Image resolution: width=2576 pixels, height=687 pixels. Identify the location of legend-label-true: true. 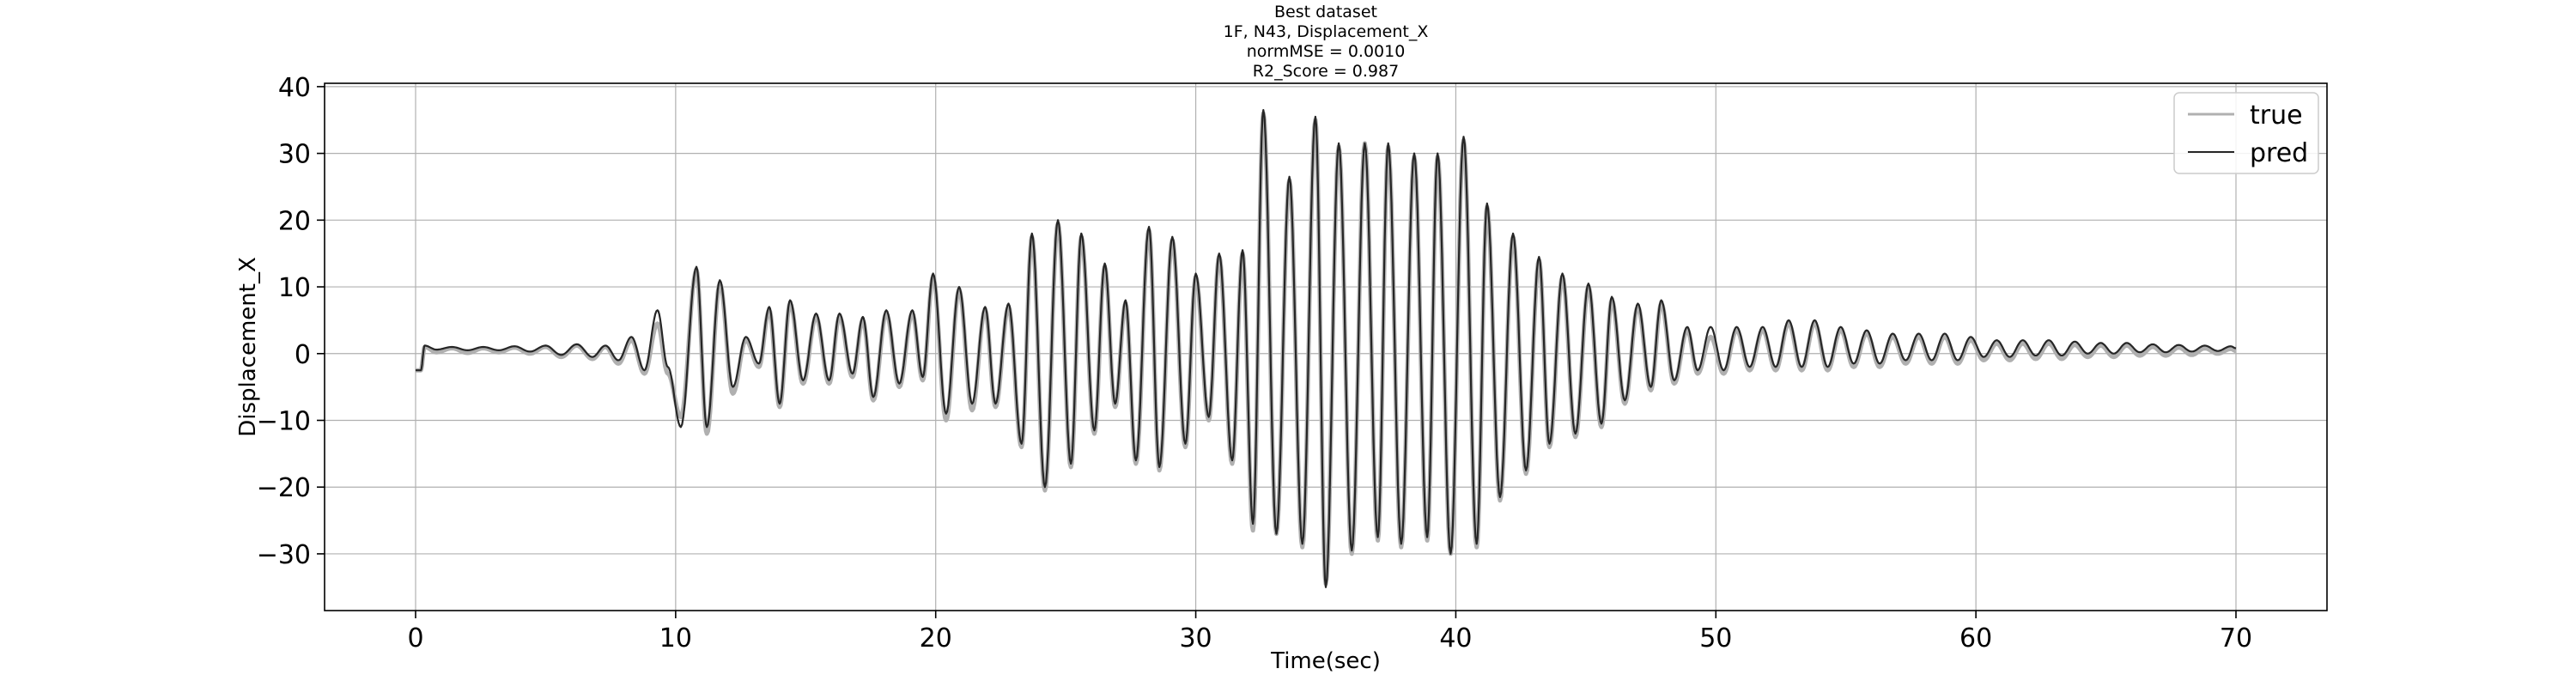
(2276, 115).